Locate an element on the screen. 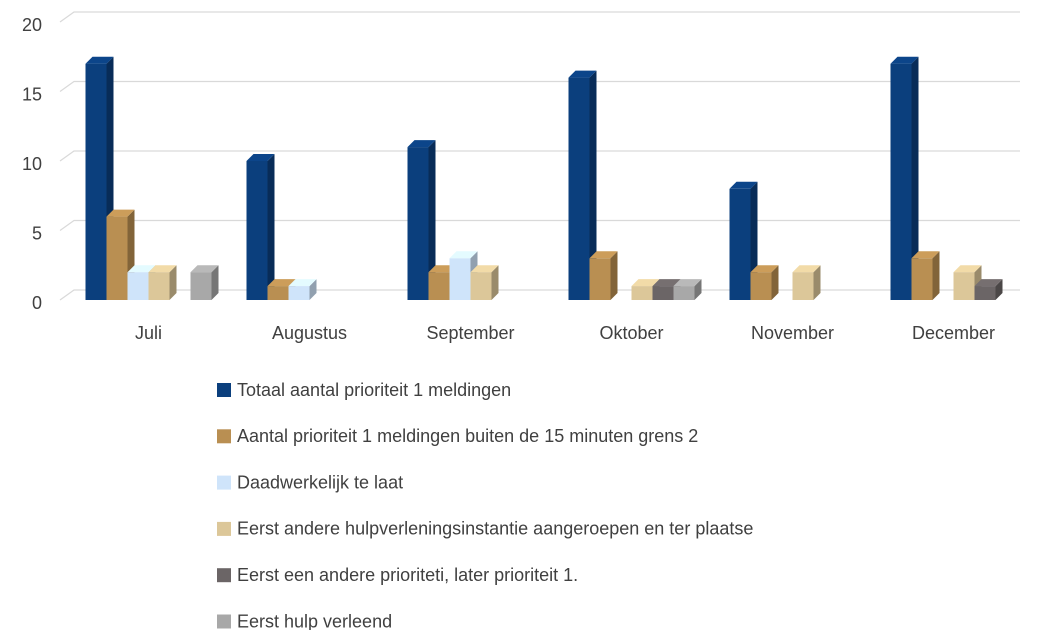 The width and height of the screenshot is (1041, 630). x-tick-label: Oktober is located at coordinates (631, 333).